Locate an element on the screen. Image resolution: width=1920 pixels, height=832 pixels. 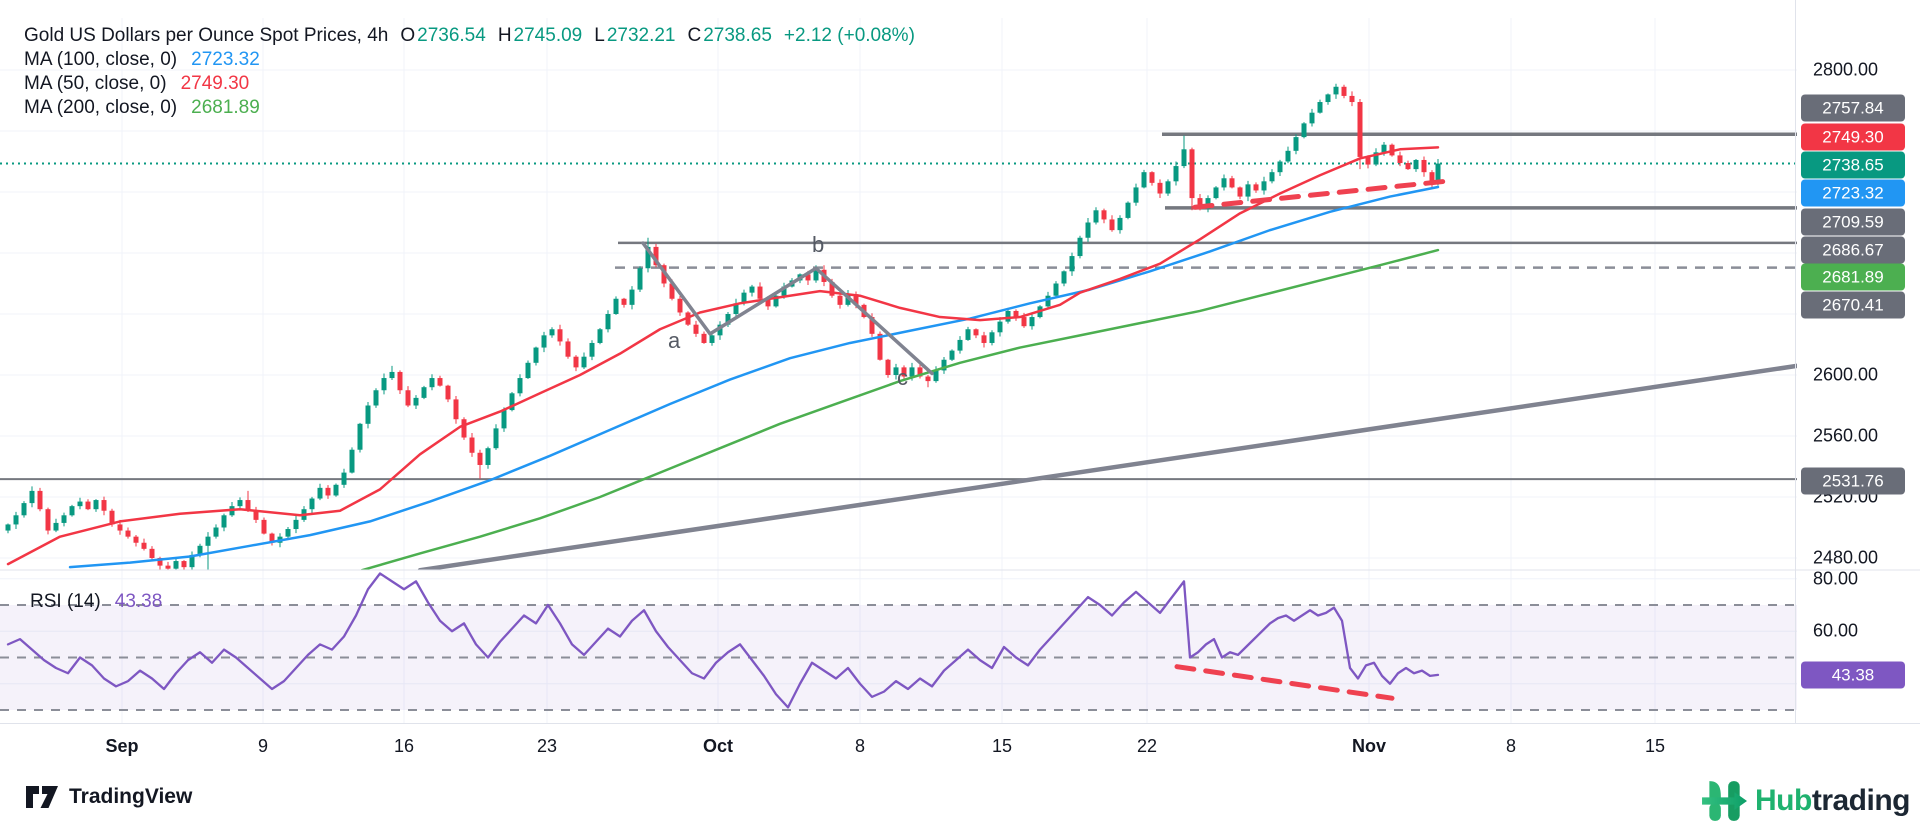
tradingview-attribution: TradingView is located at coordinates (108, 797).